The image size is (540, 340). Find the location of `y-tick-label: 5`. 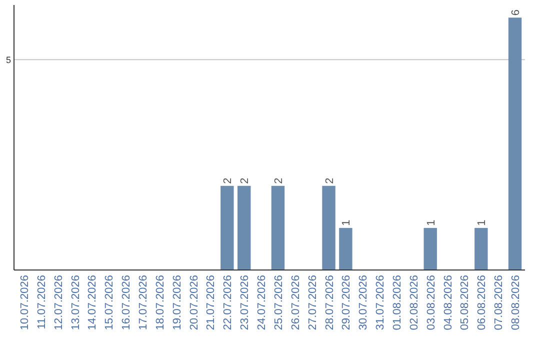

y-tick-label: 5 is located at coordinates (8, 59).